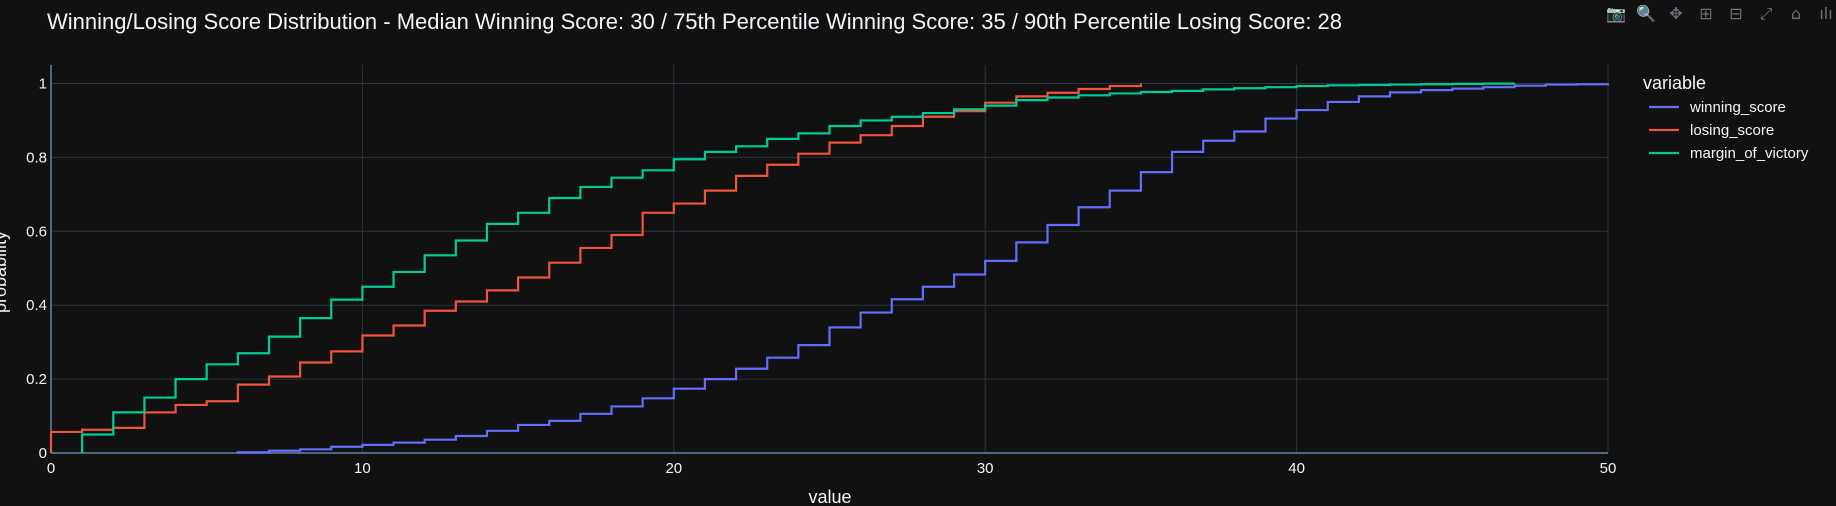  What do you see at coordinates (1674, 83) in the screenshot?
I see `legend-title: variable` at bounding box center [1674, 83].